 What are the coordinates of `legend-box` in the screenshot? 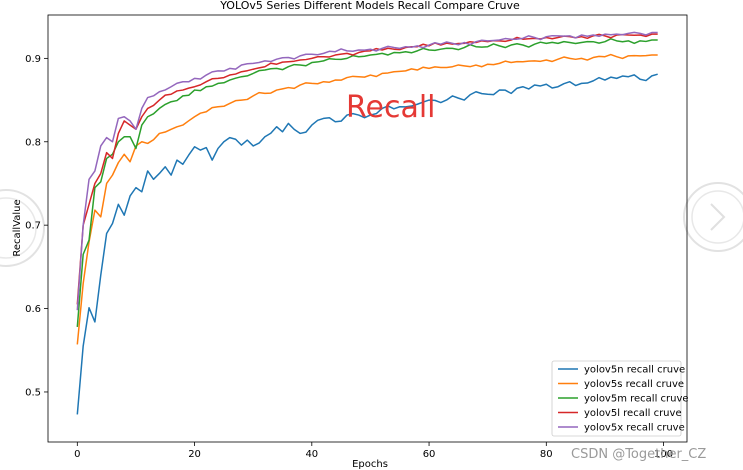 It's located at (616, 398).